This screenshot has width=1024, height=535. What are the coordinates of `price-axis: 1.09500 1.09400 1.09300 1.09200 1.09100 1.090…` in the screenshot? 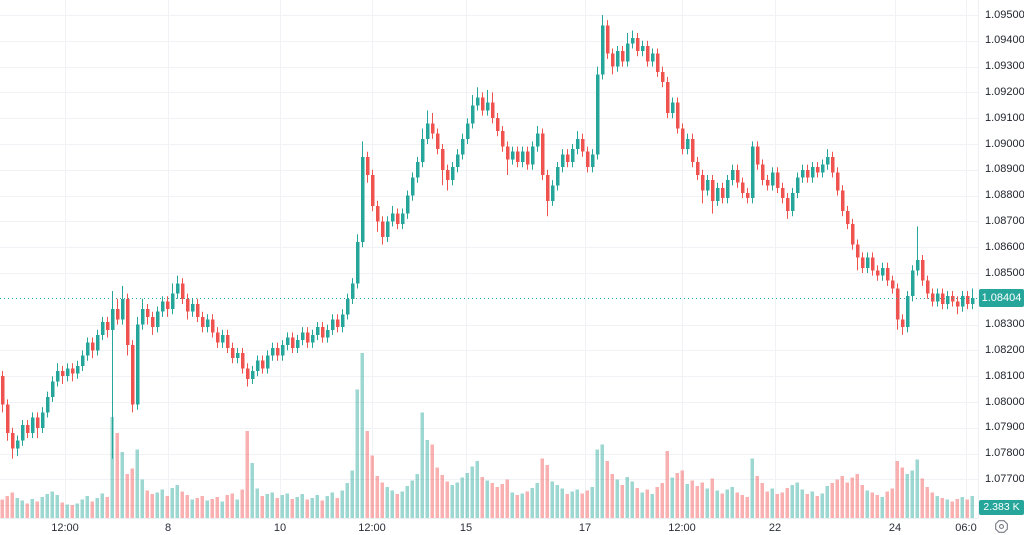 It's located at (1001, 259).